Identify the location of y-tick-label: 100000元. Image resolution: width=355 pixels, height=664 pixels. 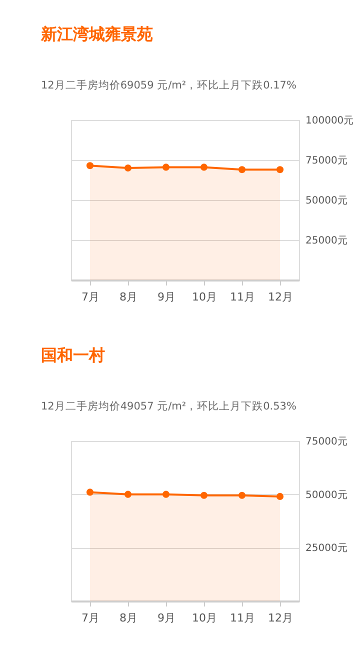
(330, 121).